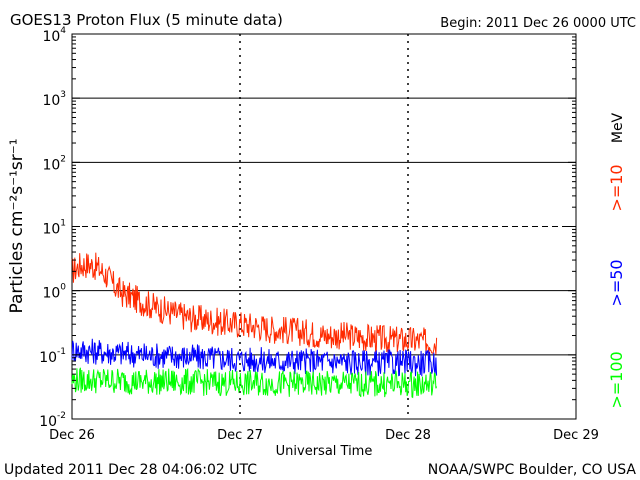  What do you see at coordinates (618, 127) in the screenshot?
I see `legend-unit: MeV` at bounding box center [618, 127].